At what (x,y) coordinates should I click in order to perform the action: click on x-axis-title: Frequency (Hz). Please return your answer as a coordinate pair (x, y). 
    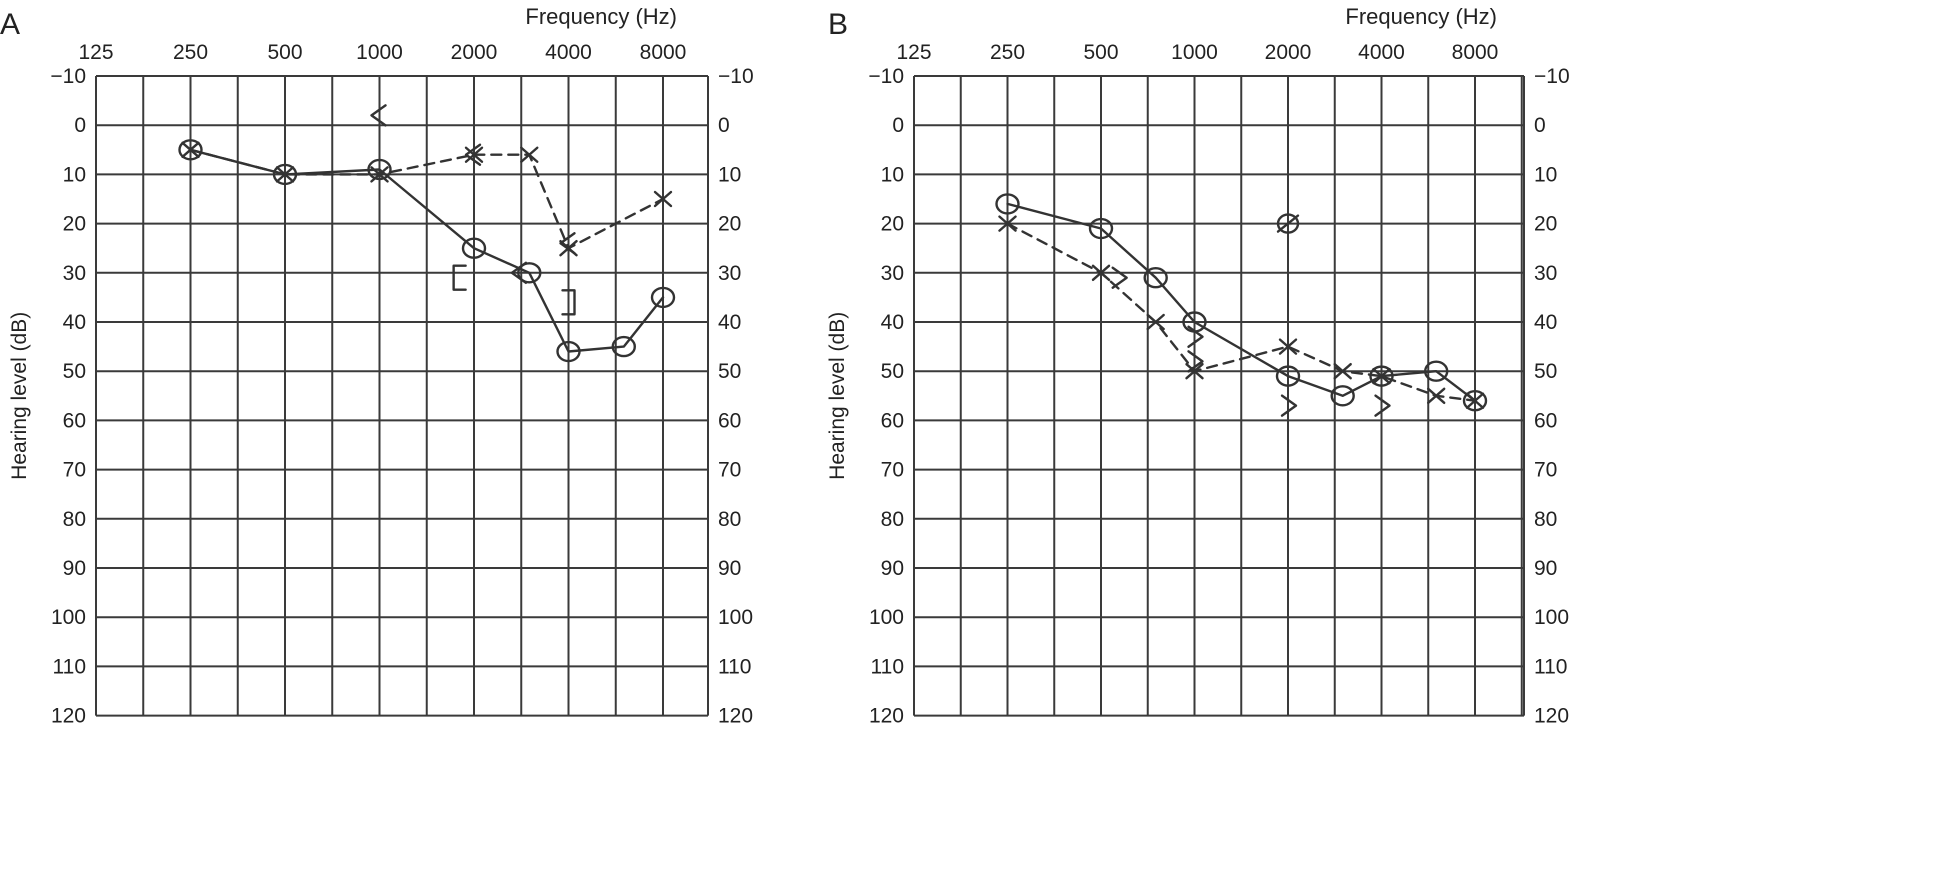
    Looking at the image, I should click on (601, 16).